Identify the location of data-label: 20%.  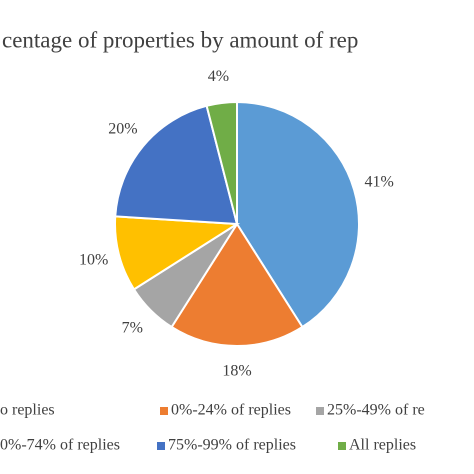
(122, 128).